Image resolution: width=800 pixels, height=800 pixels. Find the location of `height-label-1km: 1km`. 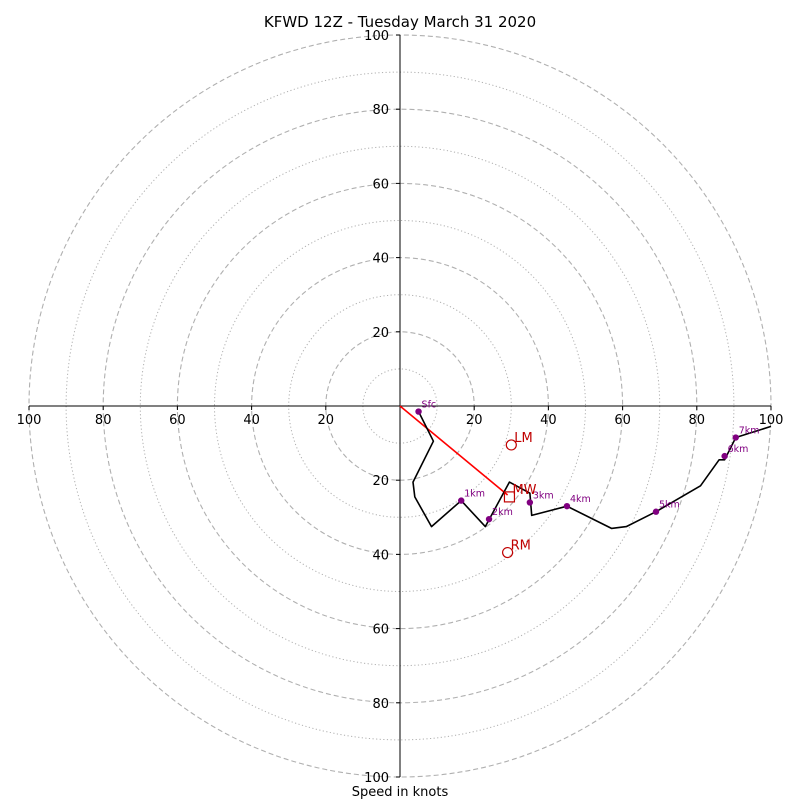

height-label-1km: 1km is located at coordinates (474, 494).